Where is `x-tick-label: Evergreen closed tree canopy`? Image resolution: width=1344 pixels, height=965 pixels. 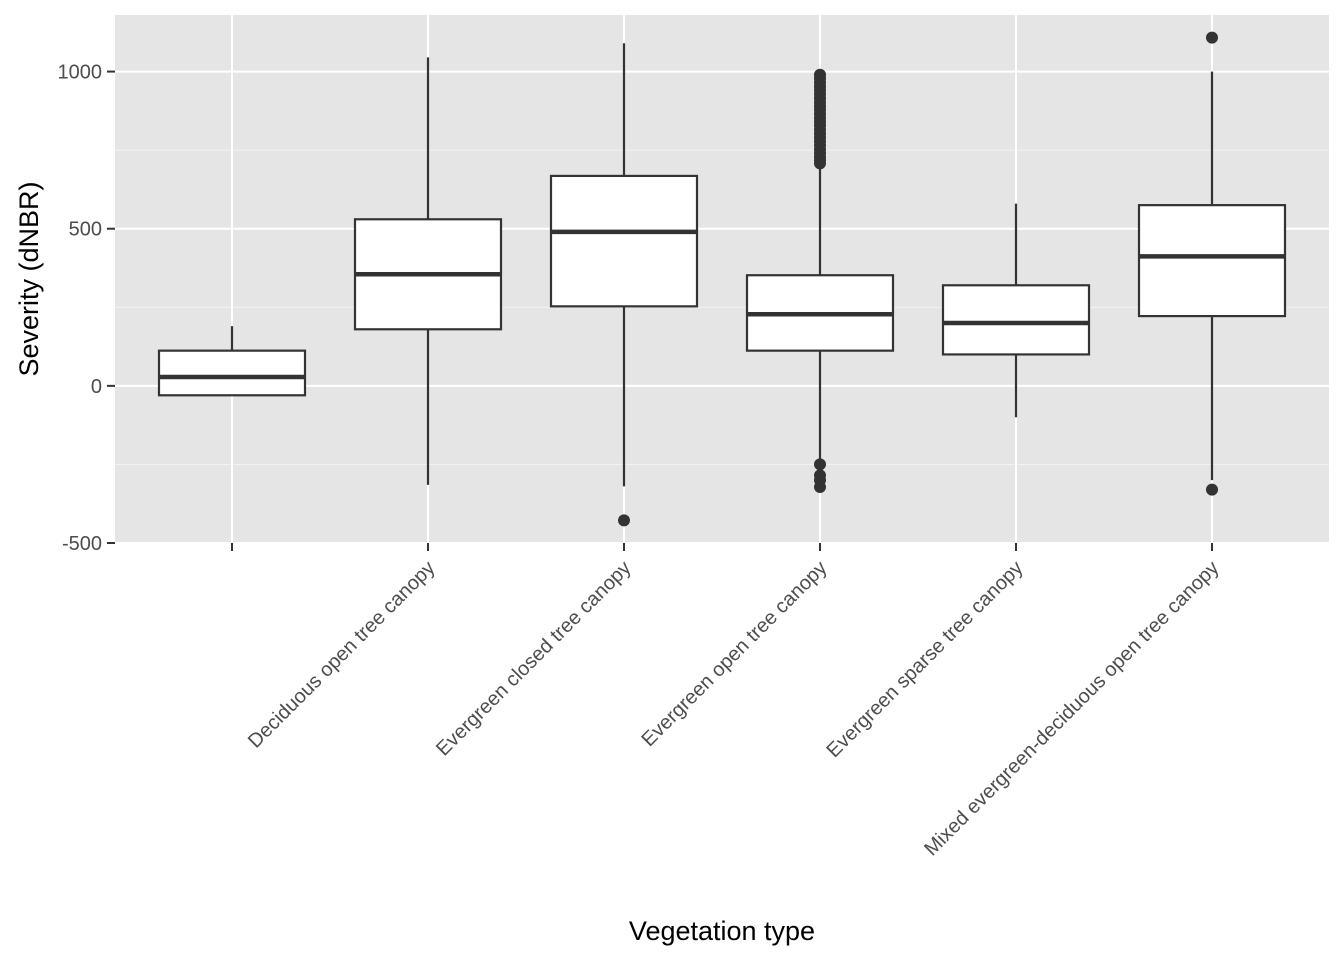 x-tick-label: Evergreen closed tree canopy is located at coordinates (533, 658).